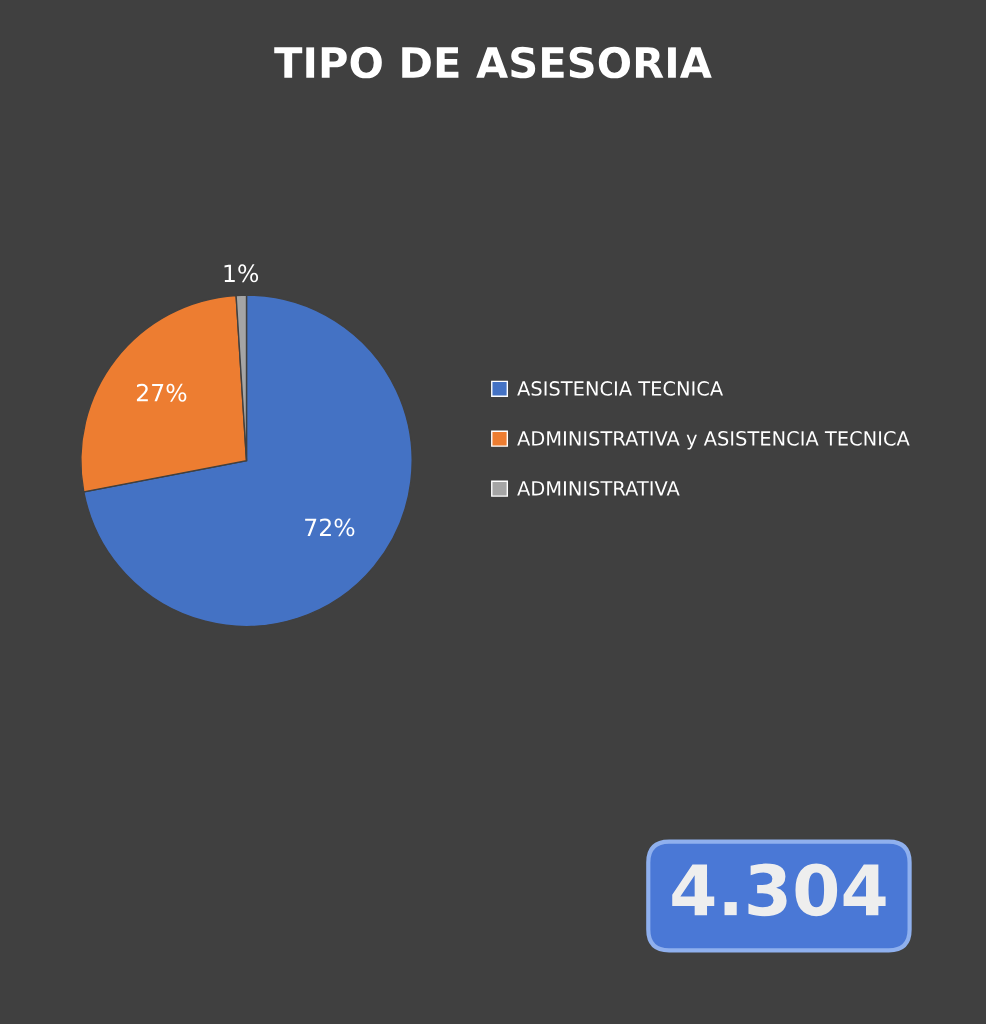 The width and height of the screenshot is (986, 1024). What do you see at coordinates (493, 62) in the screenshot?
I see `chart-title: TIPO DE ASESORIA` at bounding box center [493, 62].